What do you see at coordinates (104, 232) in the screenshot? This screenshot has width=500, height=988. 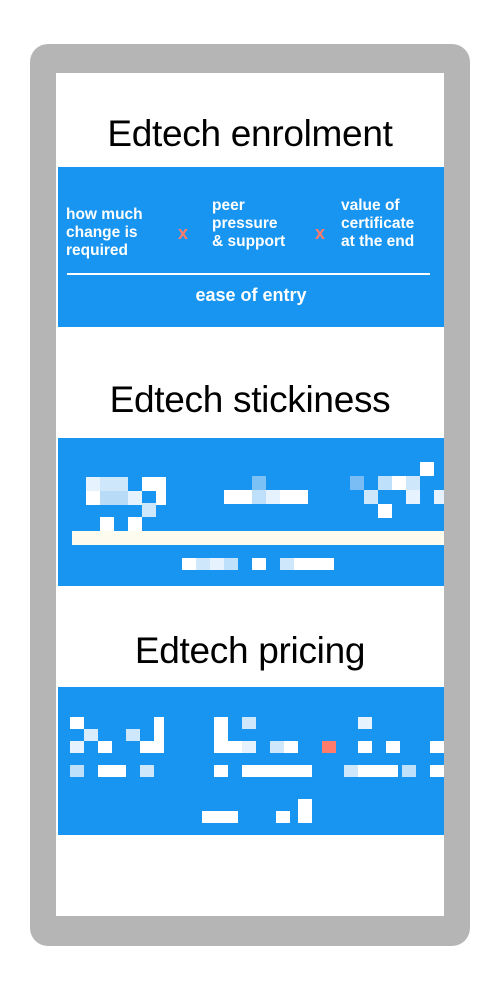 I see `factor-change-required: how much change is required` at bounding box center [104, 232].